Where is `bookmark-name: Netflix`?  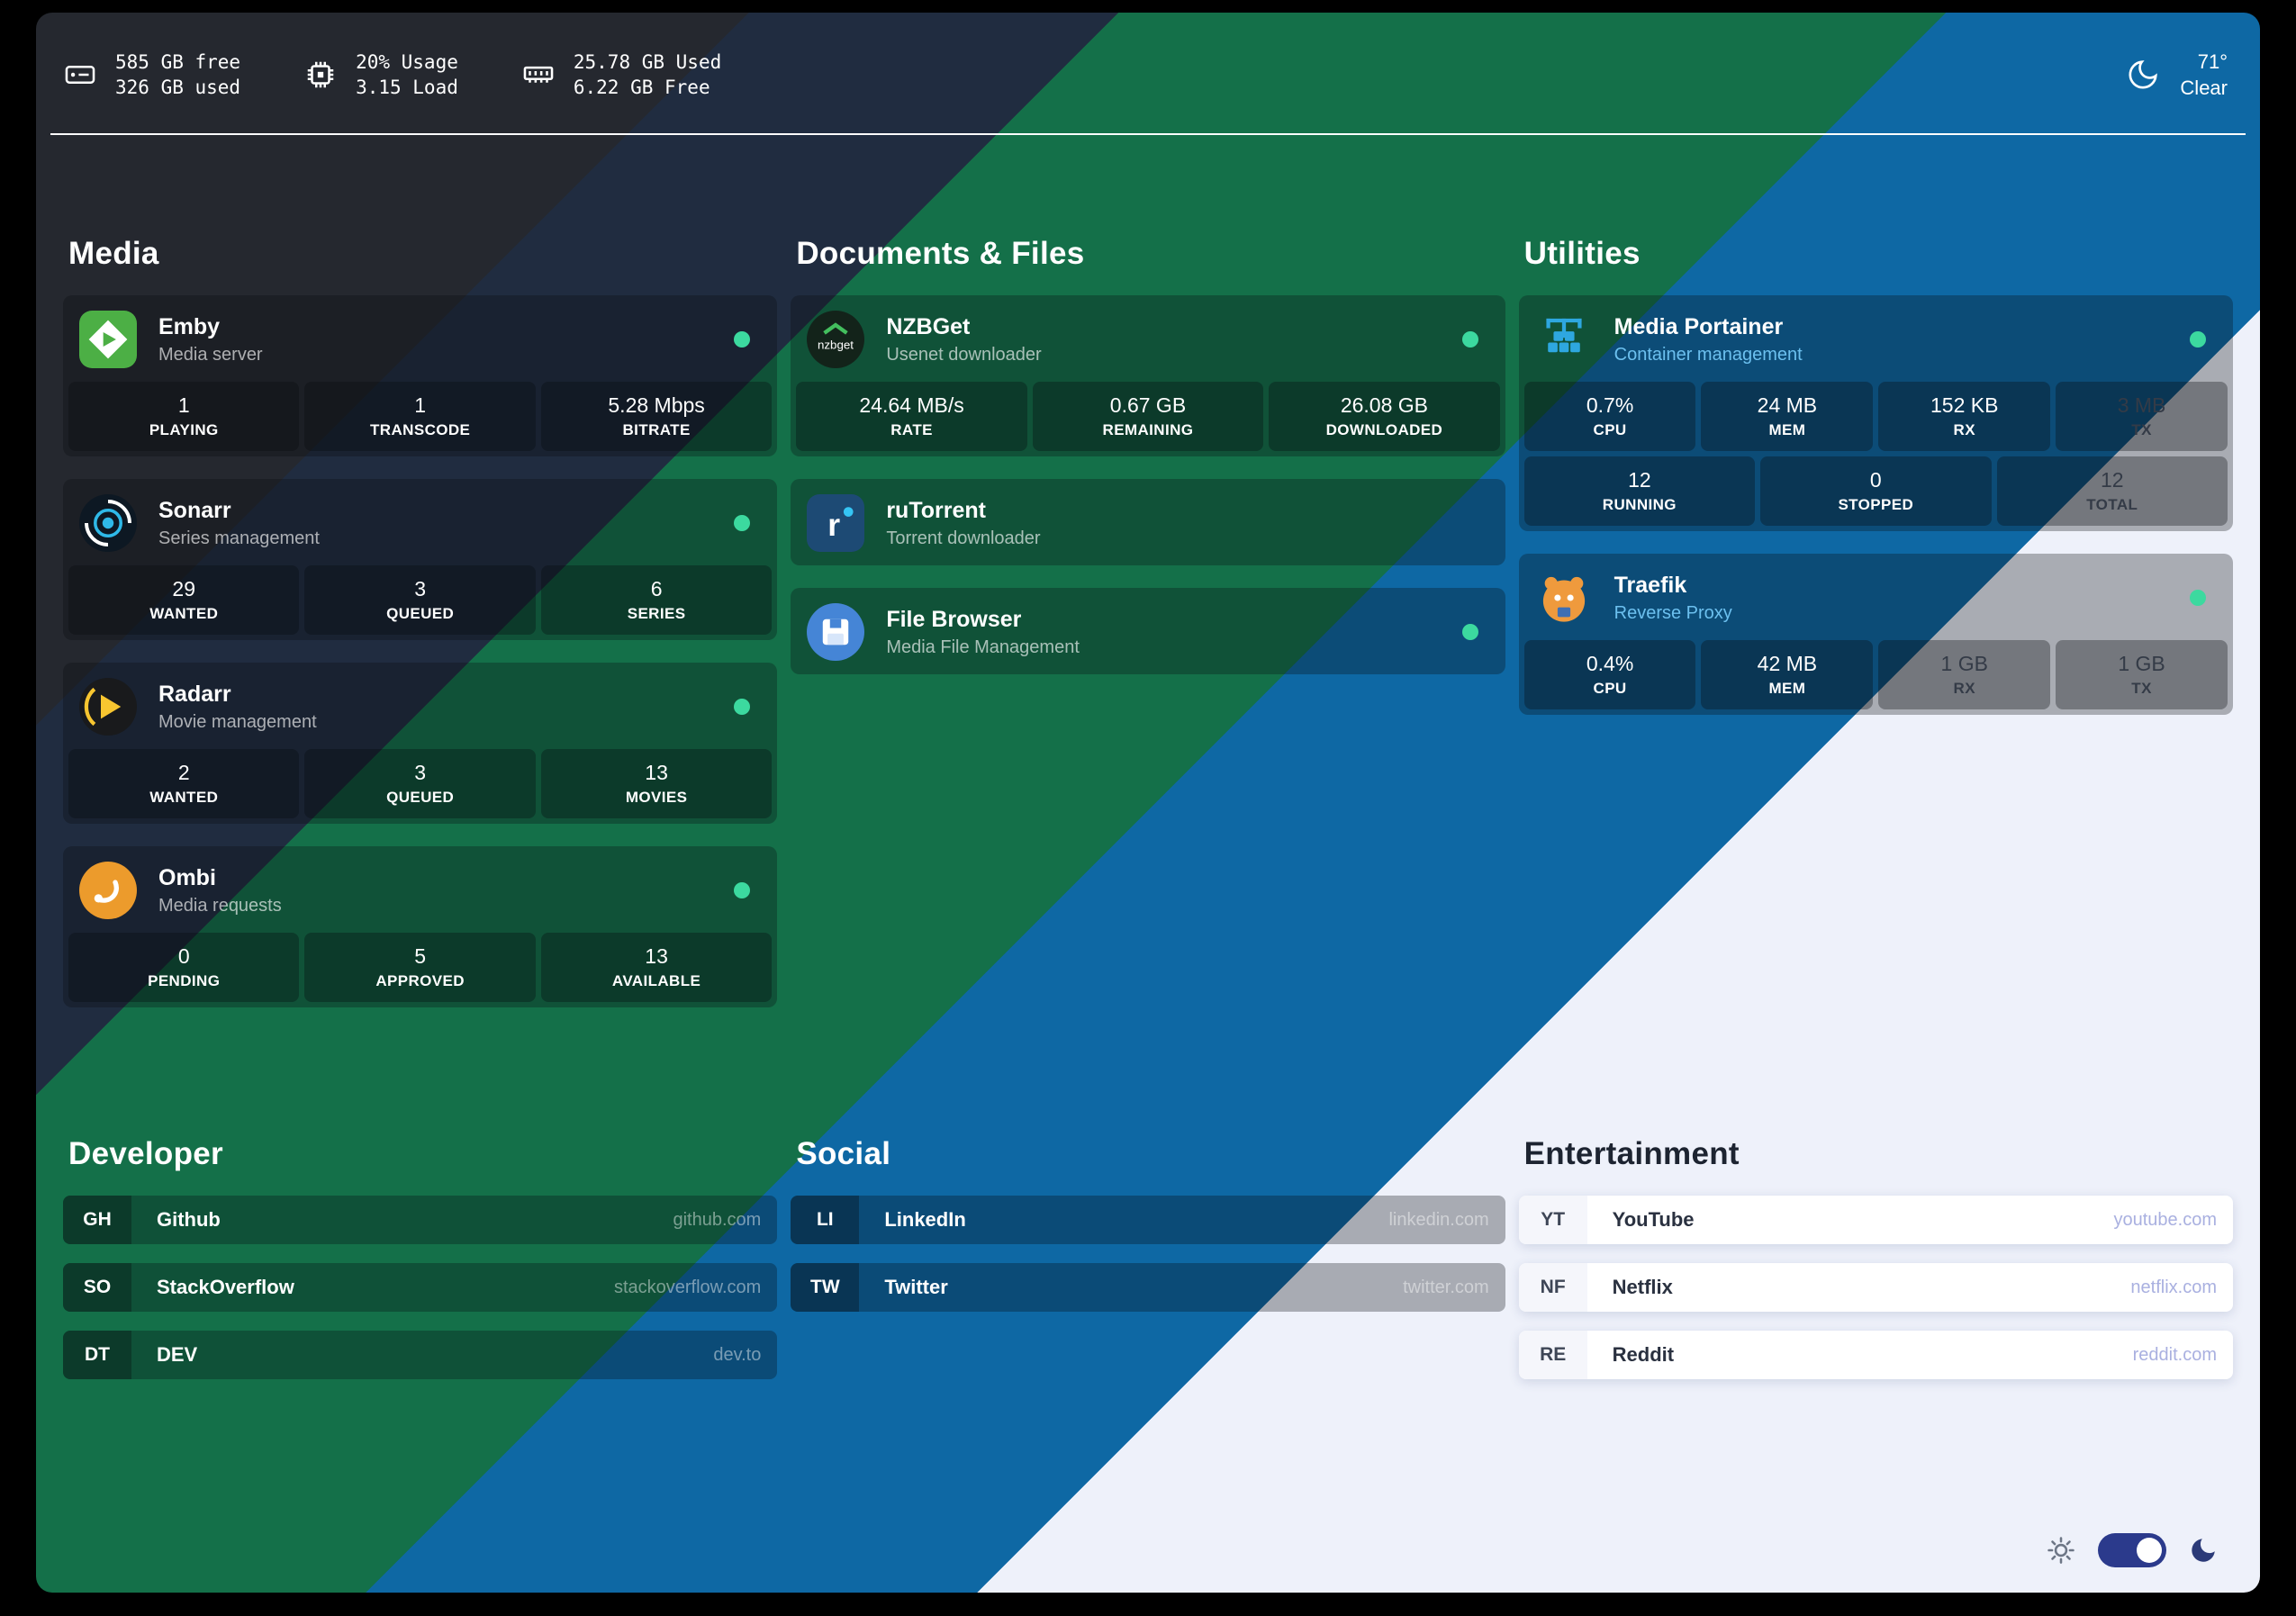
bookmark-name: Netflix is located at coordinates (1642, 1287).